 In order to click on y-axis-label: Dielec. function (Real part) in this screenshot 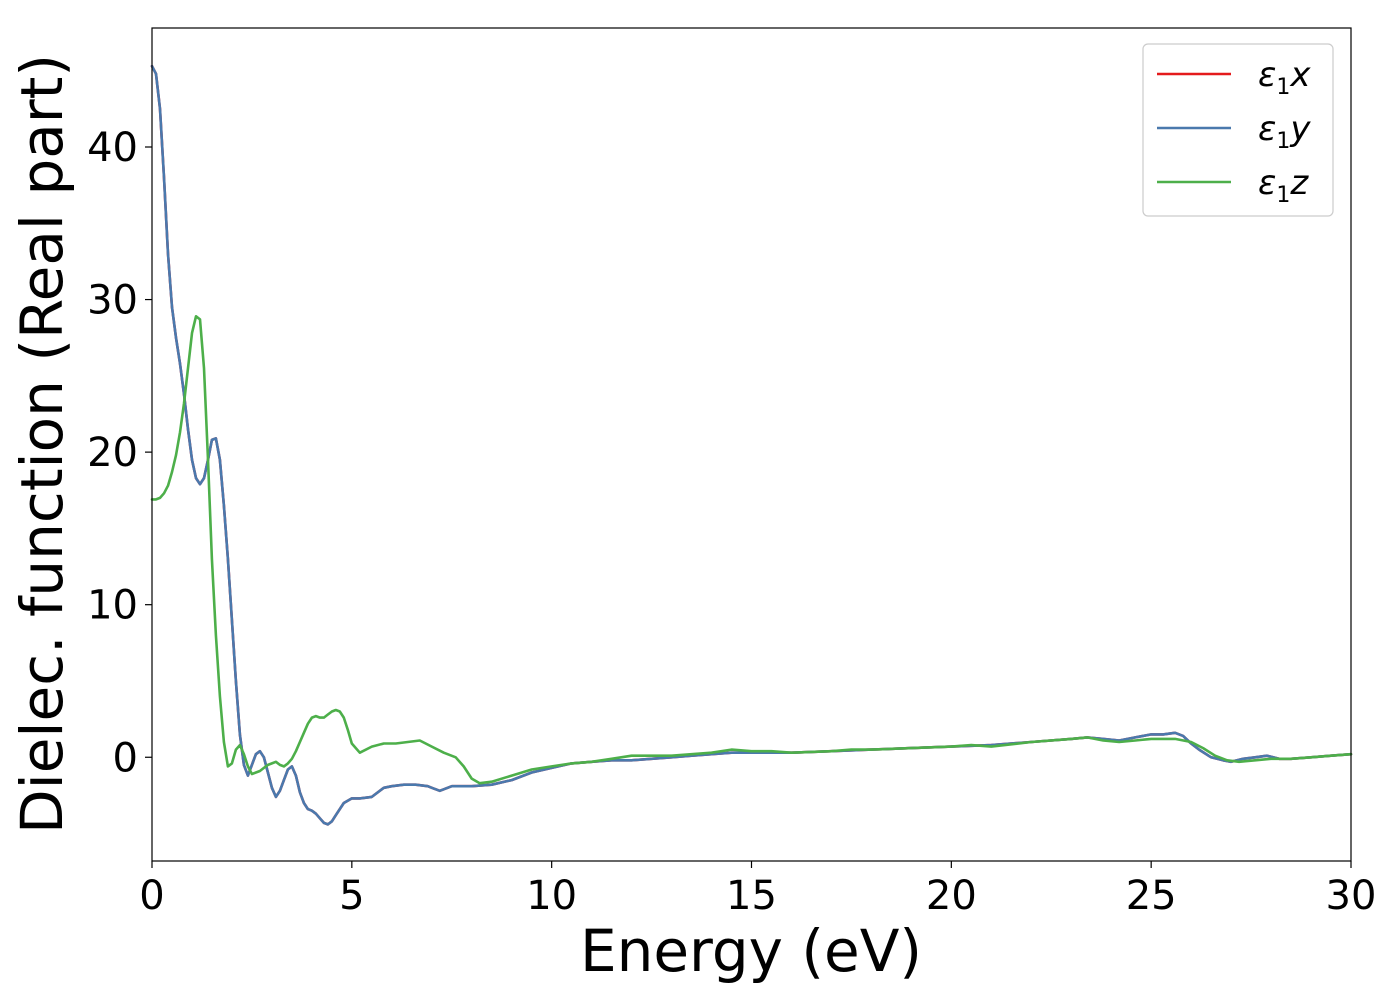, I will do `click(42, 444)`.